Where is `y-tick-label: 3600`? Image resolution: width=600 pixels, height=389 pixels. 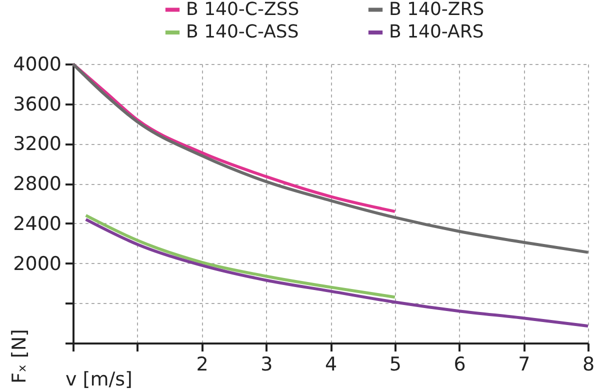 y-tick-label: 3600 is located at coordinates (37, 104).